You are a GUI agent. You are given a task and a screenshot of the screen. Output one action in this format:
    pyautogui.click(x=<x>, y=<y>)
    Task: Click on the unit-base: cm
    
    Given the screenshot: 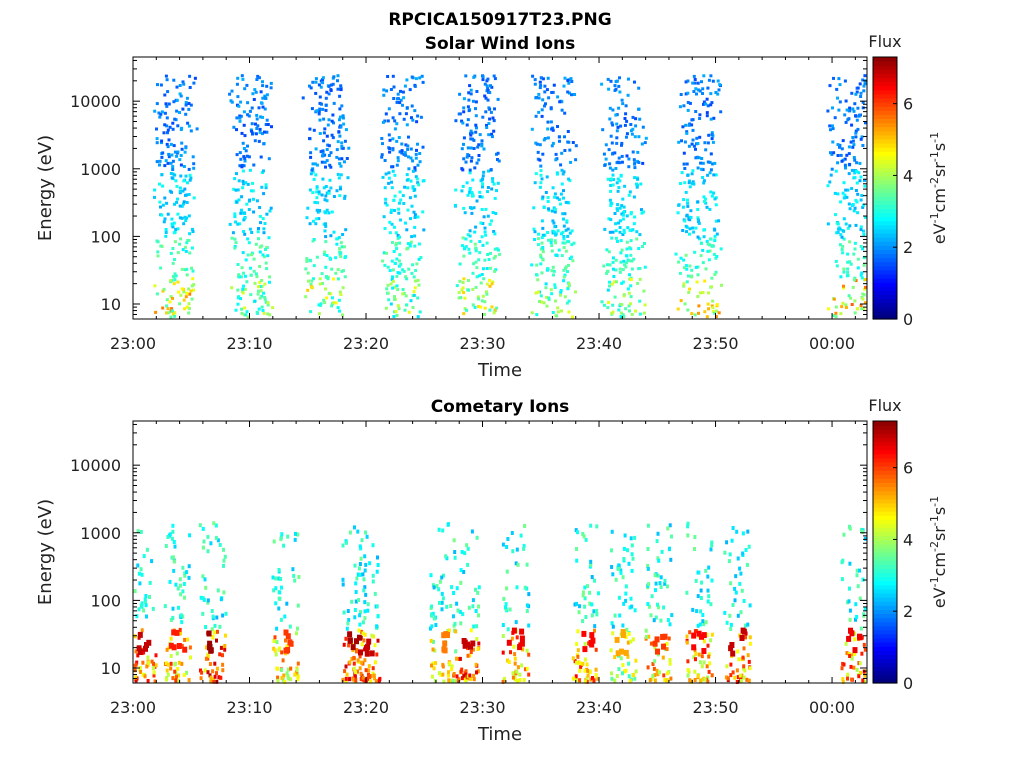 What is the action you would take?
    pyautogui.click(x=939, y=200)
    